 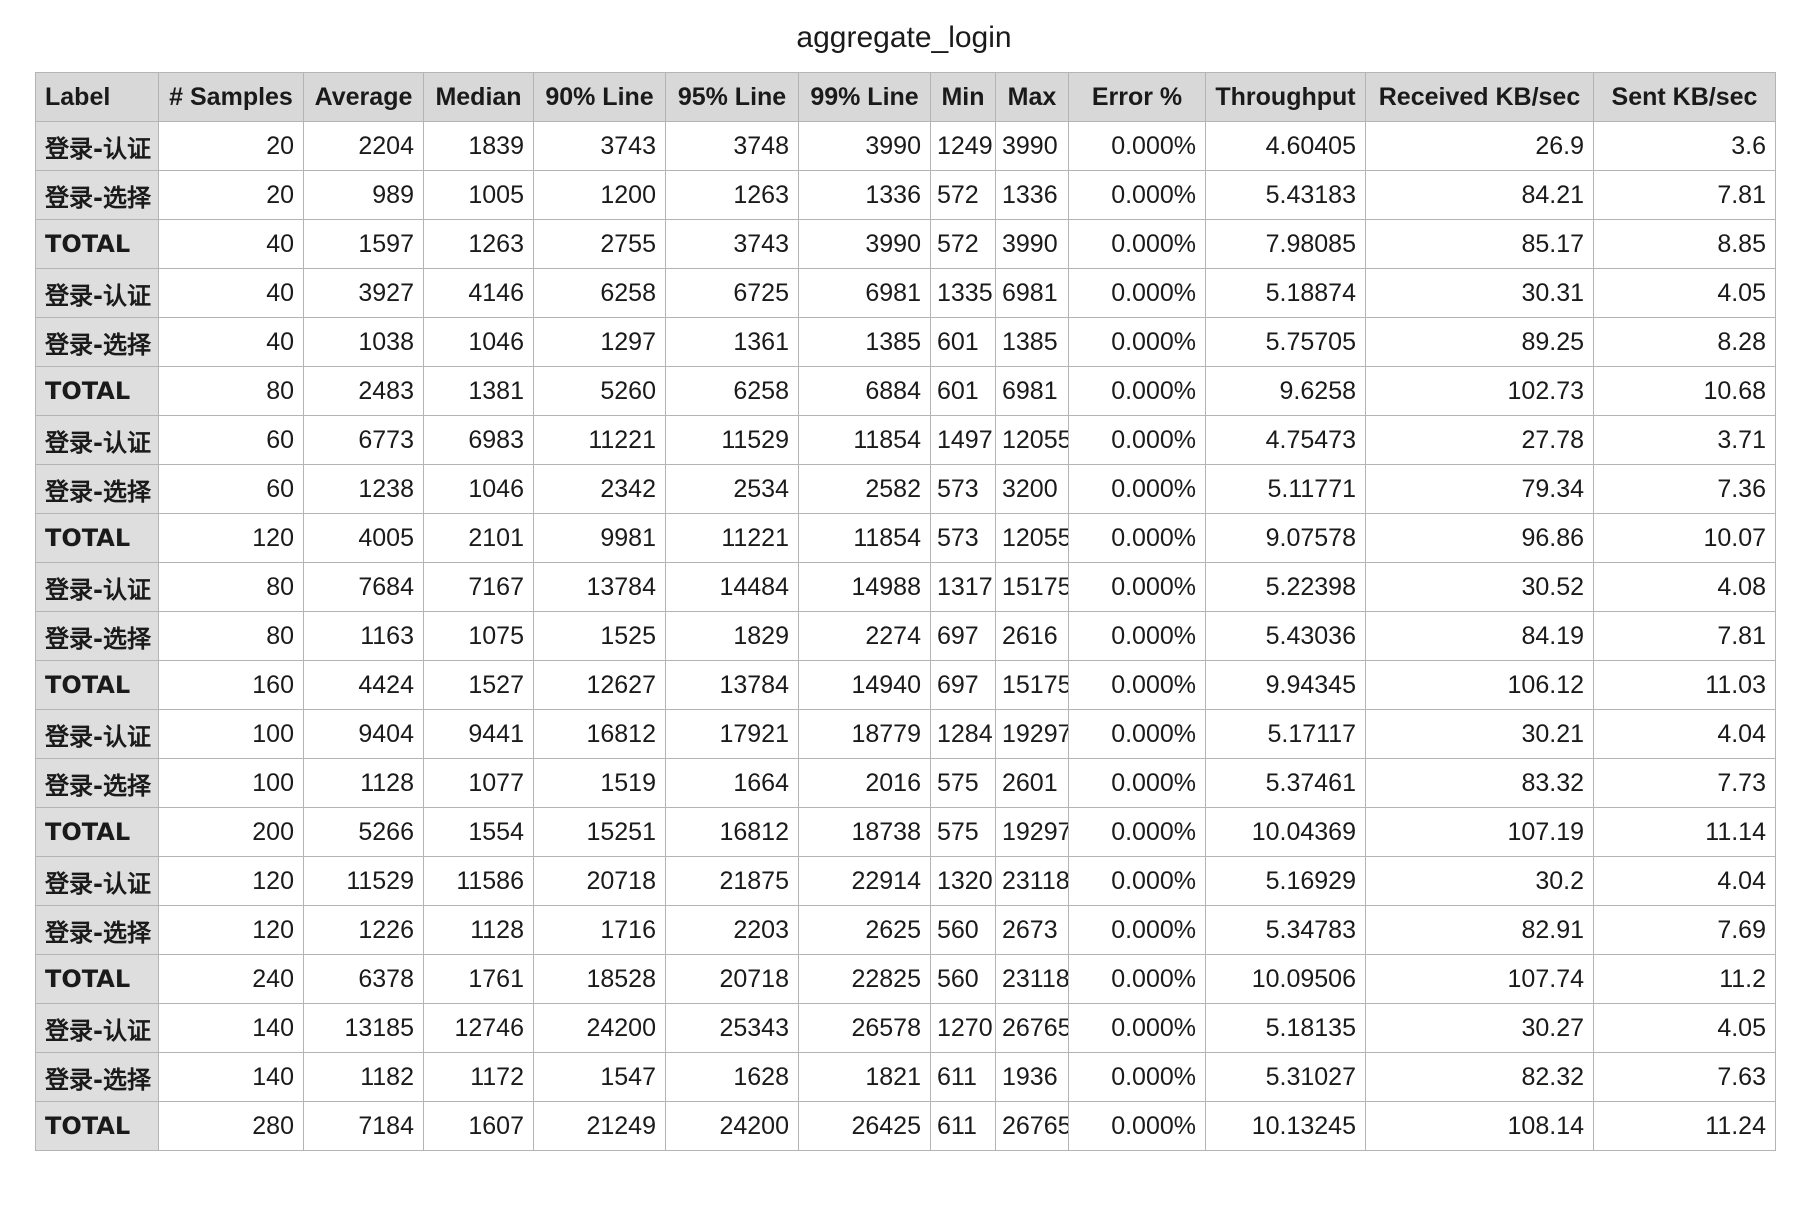 I want to click on cell-line-90: 1519, so click(x=599, y=783).